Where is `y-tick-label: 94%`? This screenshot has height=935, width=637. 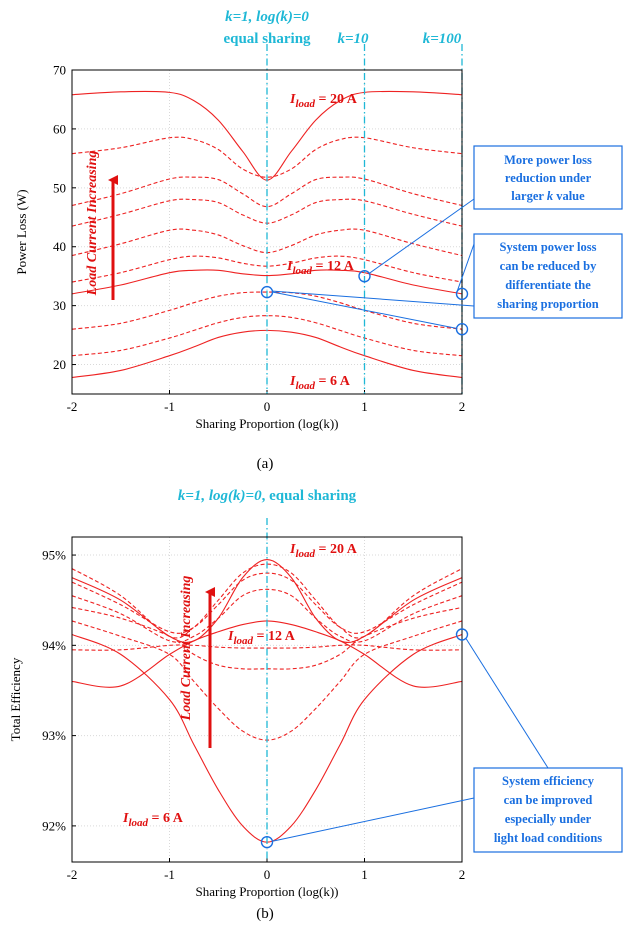
y-tick-label: 94% is located at coordinates (54, 645).